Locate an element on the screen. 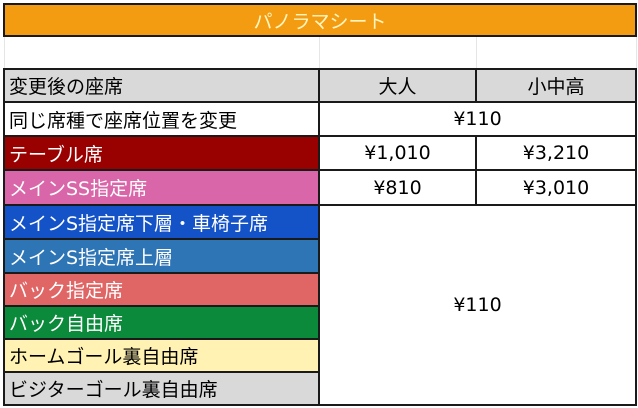 The image size is (638, 408). table-row: テーブル席 ¥1,010 ¥3,210 is located at coordinates (320, 153).